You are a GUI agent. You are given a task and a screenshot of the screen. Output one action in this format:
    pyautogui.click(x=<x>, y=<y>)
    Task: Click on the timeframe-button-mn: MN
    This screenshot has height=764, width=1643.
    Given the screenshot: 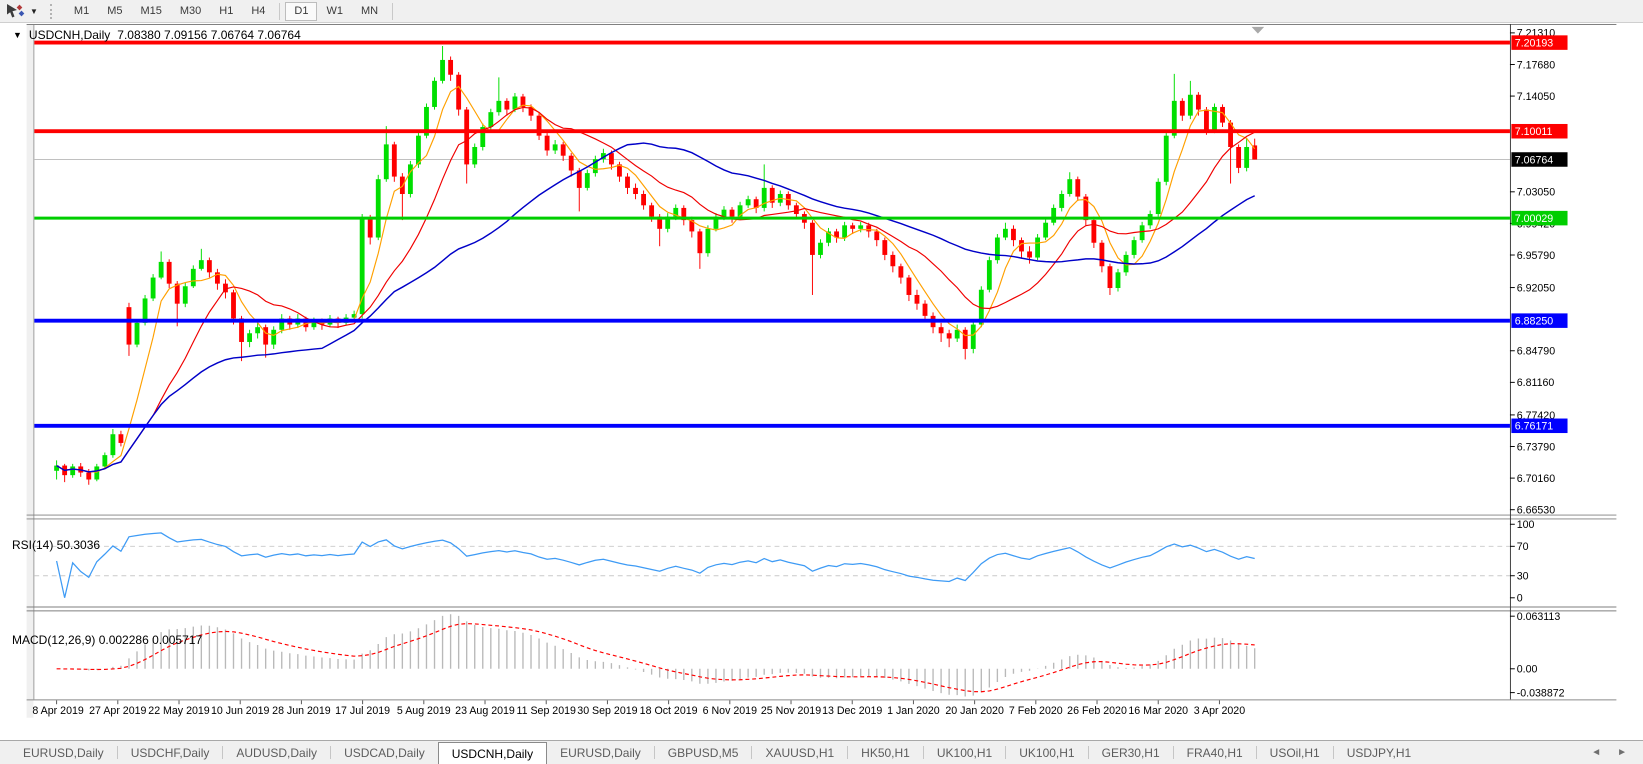 What is the action you would take?
    pyautogui.click(x=369, y=10)
    